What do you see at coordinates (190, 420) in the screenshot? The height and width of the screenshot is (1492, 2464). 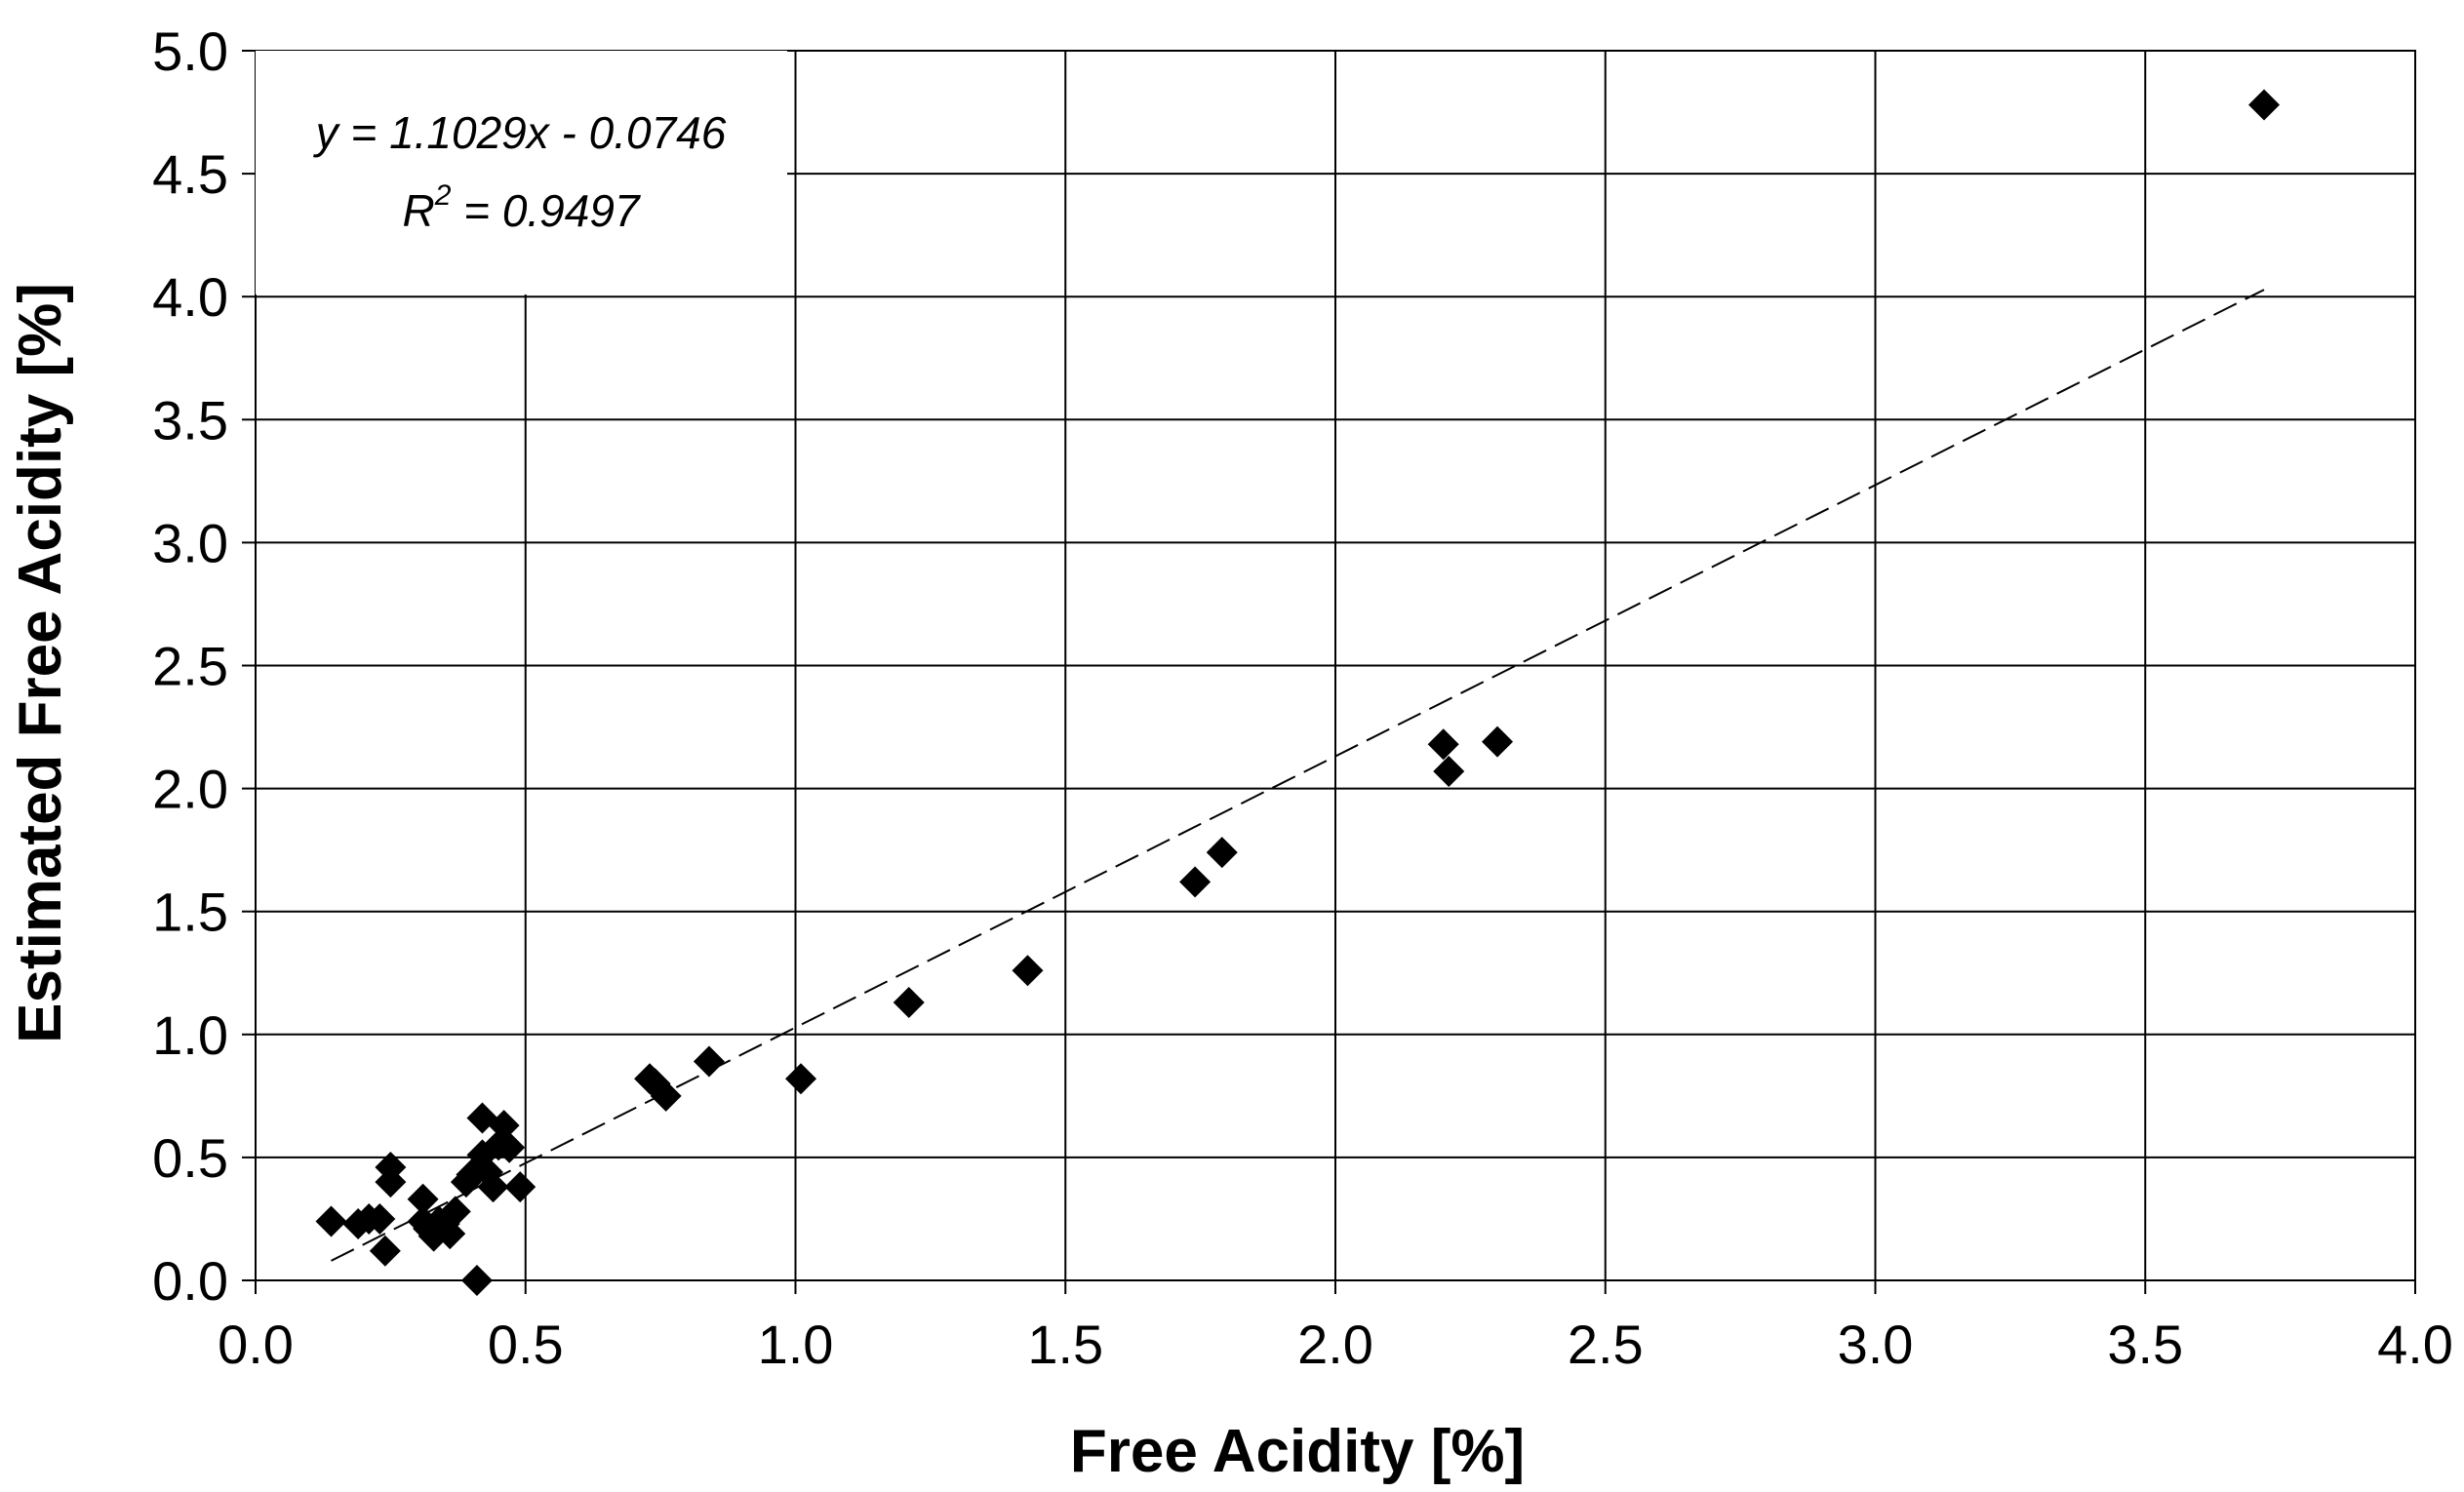 I see `y-tick-label: 3.5` at bounding box center [190, 420].